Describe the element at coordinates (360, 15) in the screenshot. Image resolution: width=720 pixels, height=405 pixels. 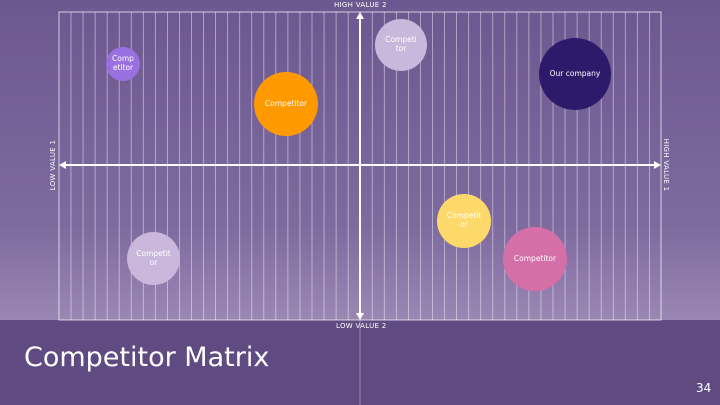
I see `arrow-up` at that location.